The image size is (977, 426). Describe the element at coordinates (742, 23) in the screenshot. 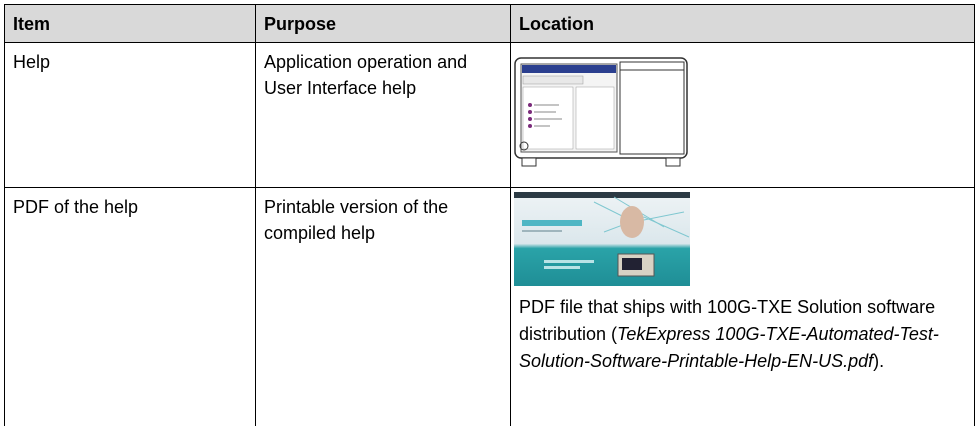

I see `header-cell: Location` at that location.